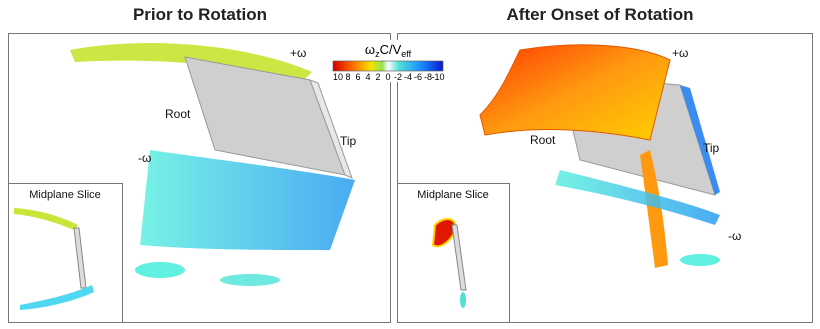 This screenshot has width=820, height=329. Describe the element at coordinates (428, 77) in the screenshot. I see `colorbar-tick-label: -8` at that location.